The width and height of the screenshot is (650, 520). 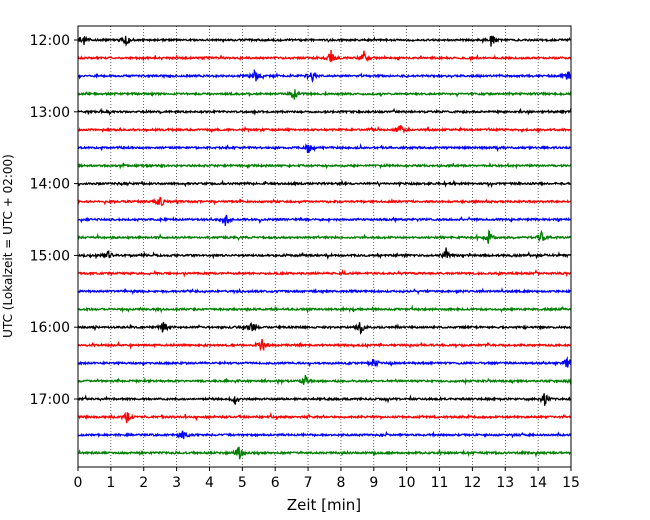 I want to click on x-tick-label: 3, so click(x=176, y=483).